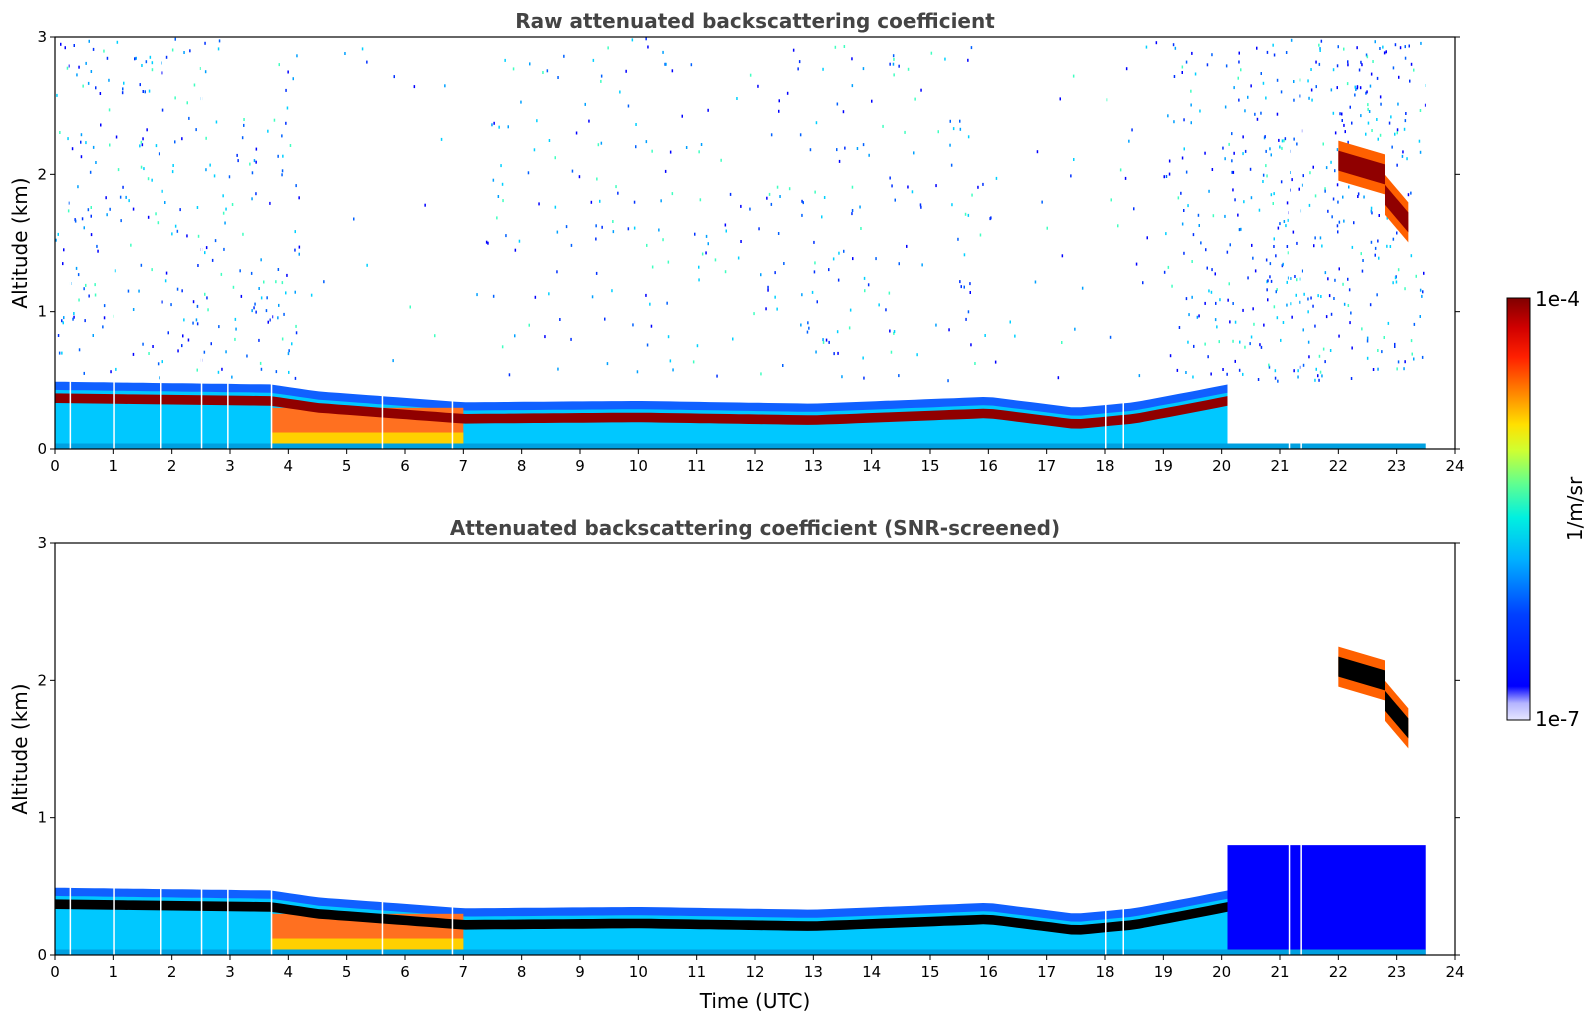  Describe the element at coordinates (1373, 697) in the screenshot. I see `cloud-layer` at that location.